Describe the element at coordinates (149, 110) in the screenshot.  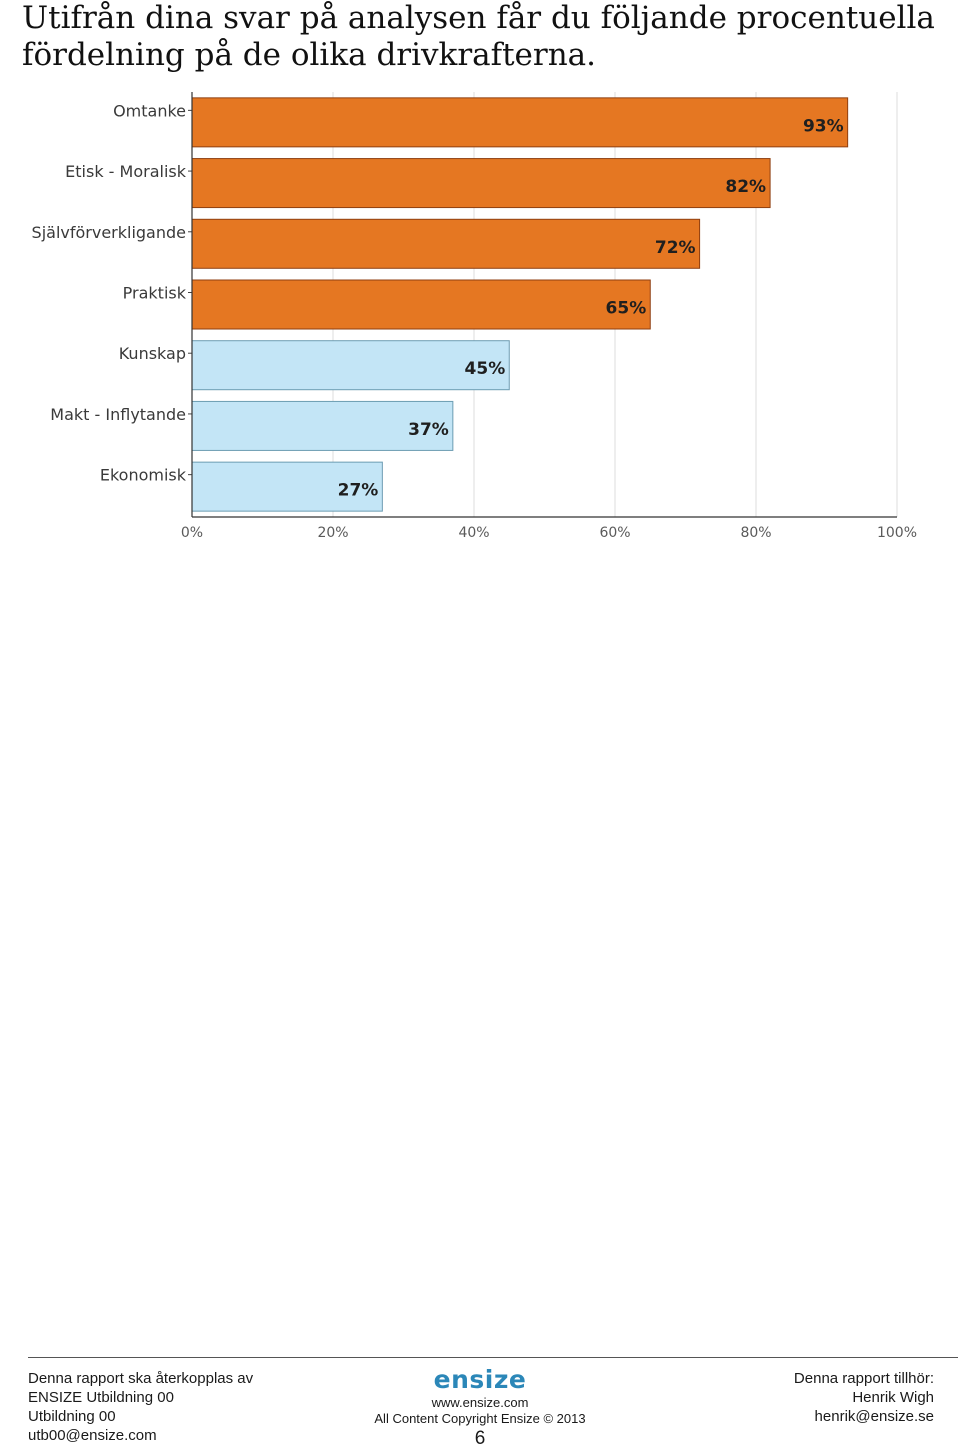
I see `category-label: Omtanke` at that location.